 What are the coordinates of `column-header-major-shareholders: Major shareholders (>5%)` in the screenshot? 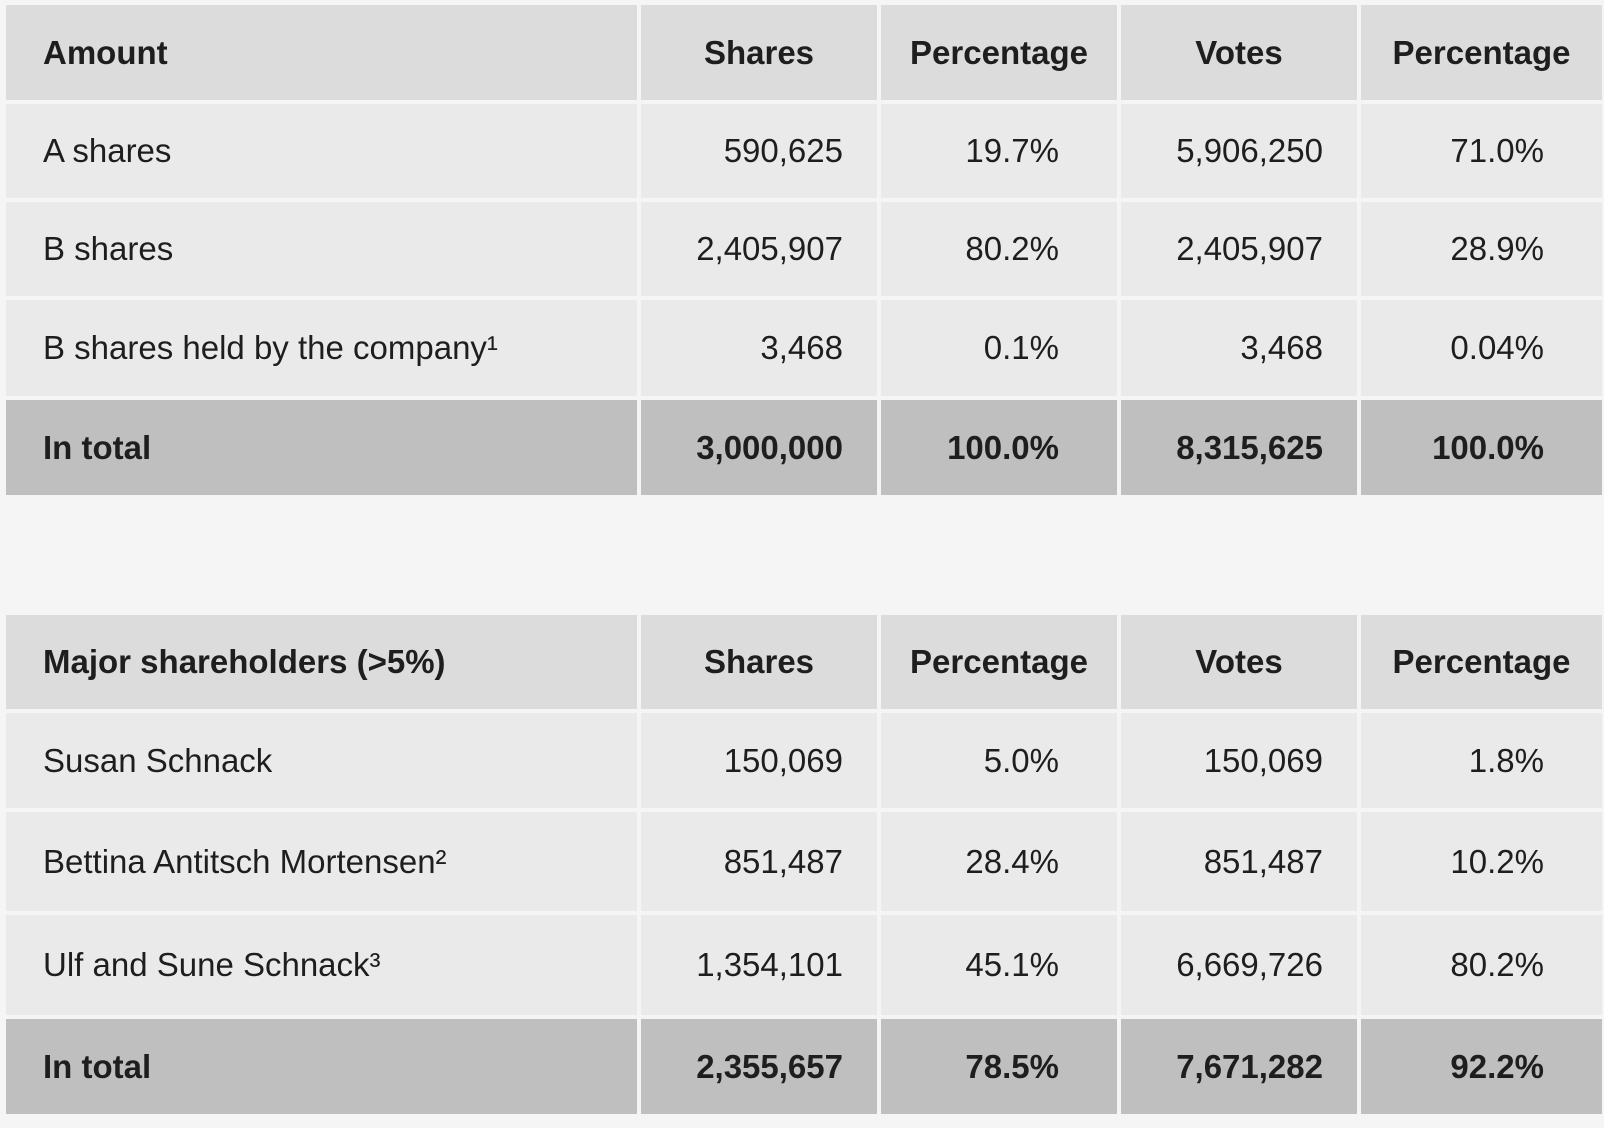 It's located at (321, 662).